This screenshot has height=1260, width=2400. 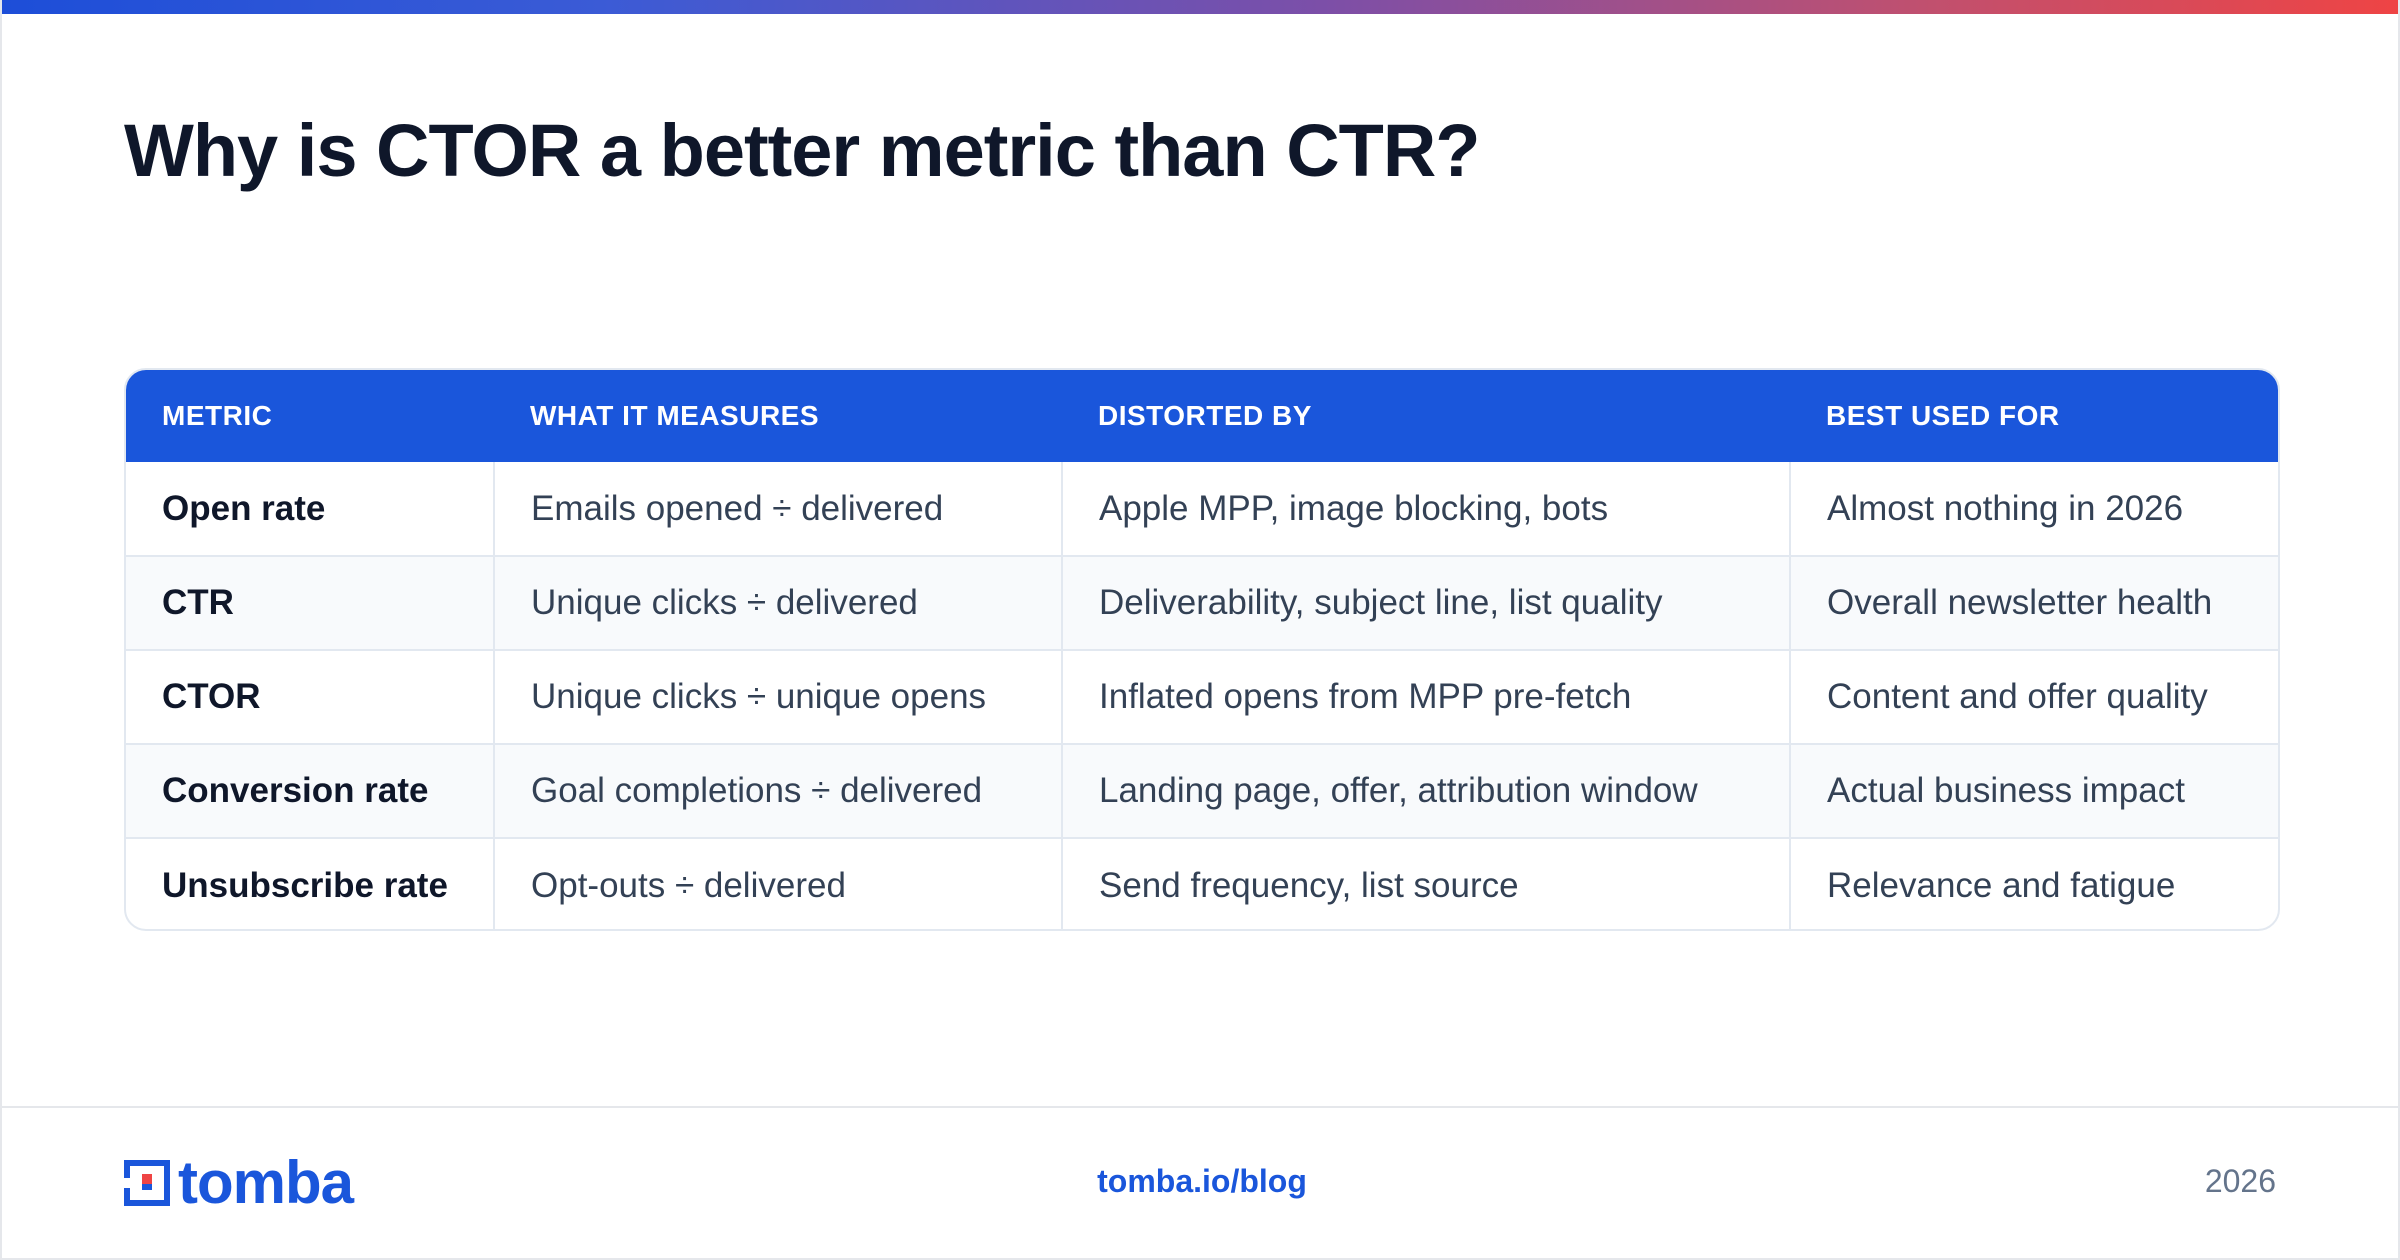 What do you see at coordinates (1425, 883) in the screenshot?
I see `distorted-by-cell: Send frequency, list source` at bounding box center [1425, 883].